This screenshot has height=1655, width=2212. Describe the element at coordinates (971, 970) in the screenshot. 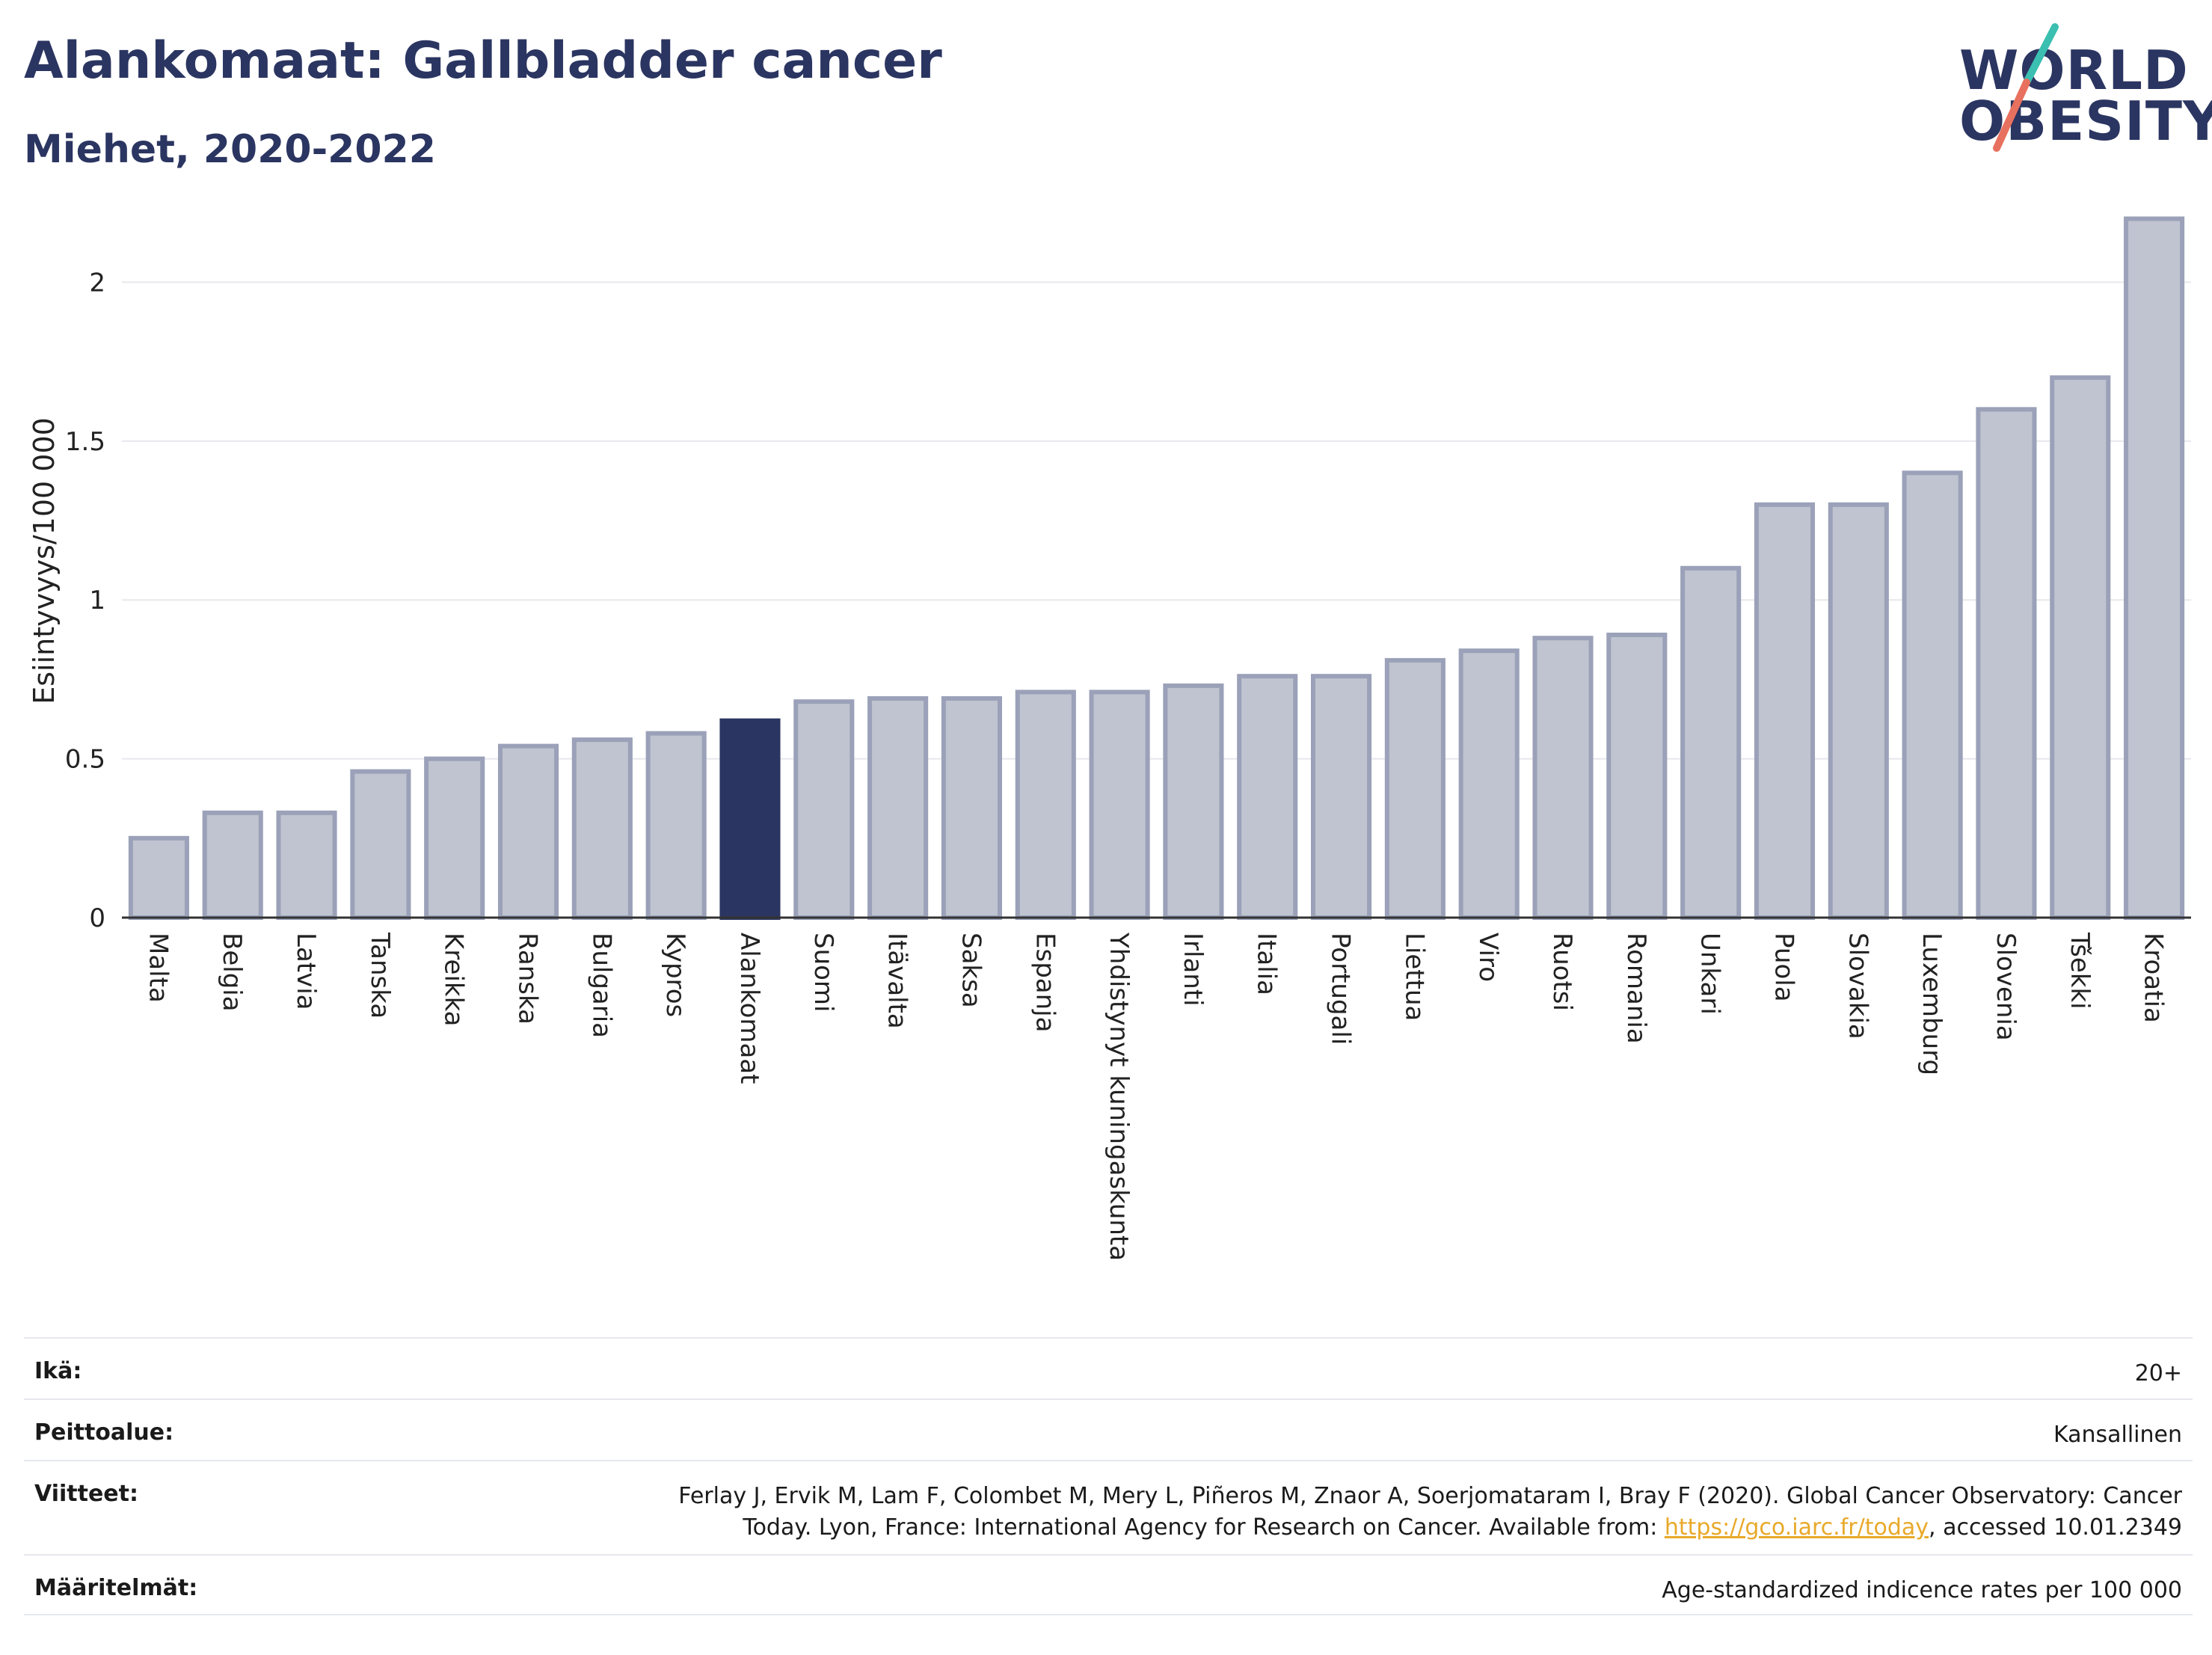

I see `x-tick-label: Saksa` at that location.